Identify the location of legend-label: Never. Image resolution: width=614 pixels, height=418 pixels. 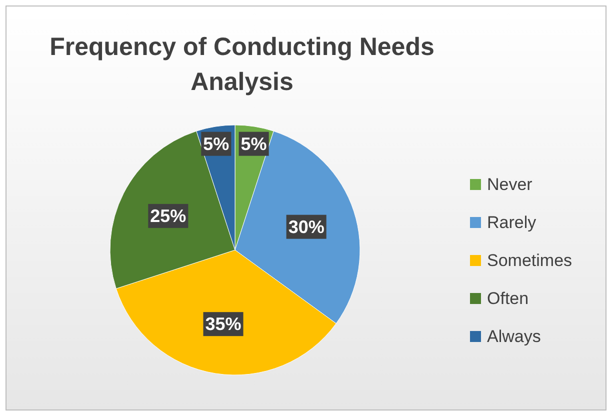
(510, 184).